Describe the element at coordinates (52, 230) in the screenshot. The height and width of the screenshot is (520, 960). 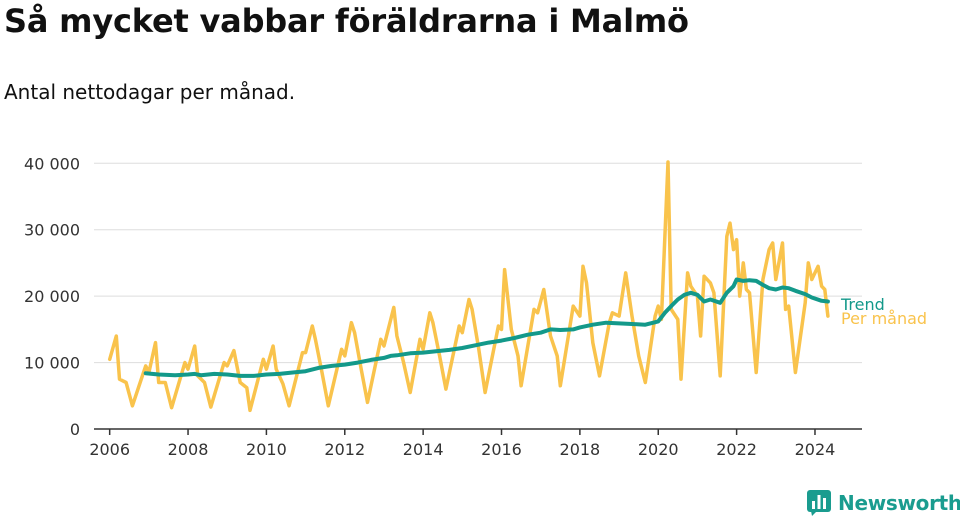
I see `y-tick-label: 30 000` at that location.